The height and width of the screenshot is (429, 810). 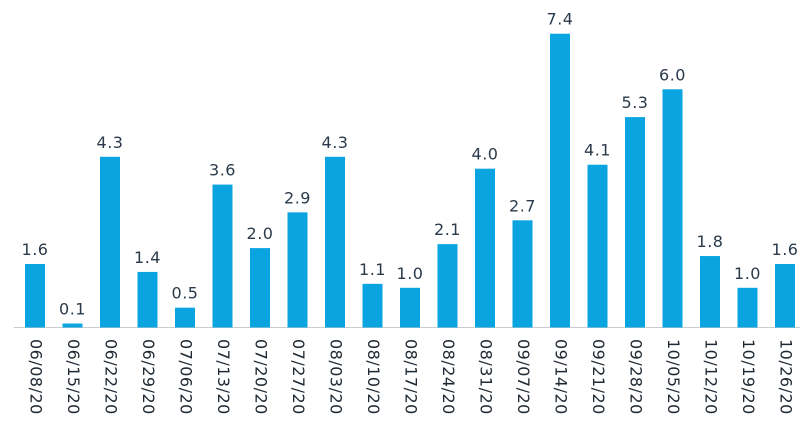 What do you see at coordinates (297, 197) in the screenshot?
I see `value-label: 2.9` at bounding box center [297, 197].